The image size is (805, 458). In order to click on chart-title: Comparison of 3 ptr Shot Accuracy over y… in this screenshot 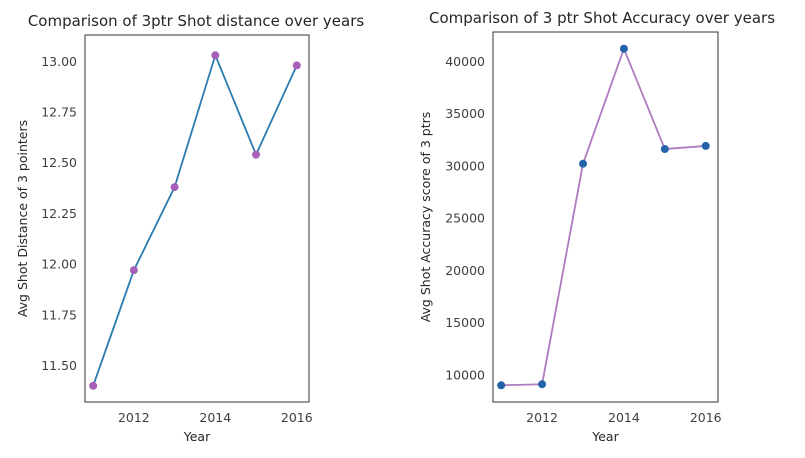, I will do `click(602, 18)`.